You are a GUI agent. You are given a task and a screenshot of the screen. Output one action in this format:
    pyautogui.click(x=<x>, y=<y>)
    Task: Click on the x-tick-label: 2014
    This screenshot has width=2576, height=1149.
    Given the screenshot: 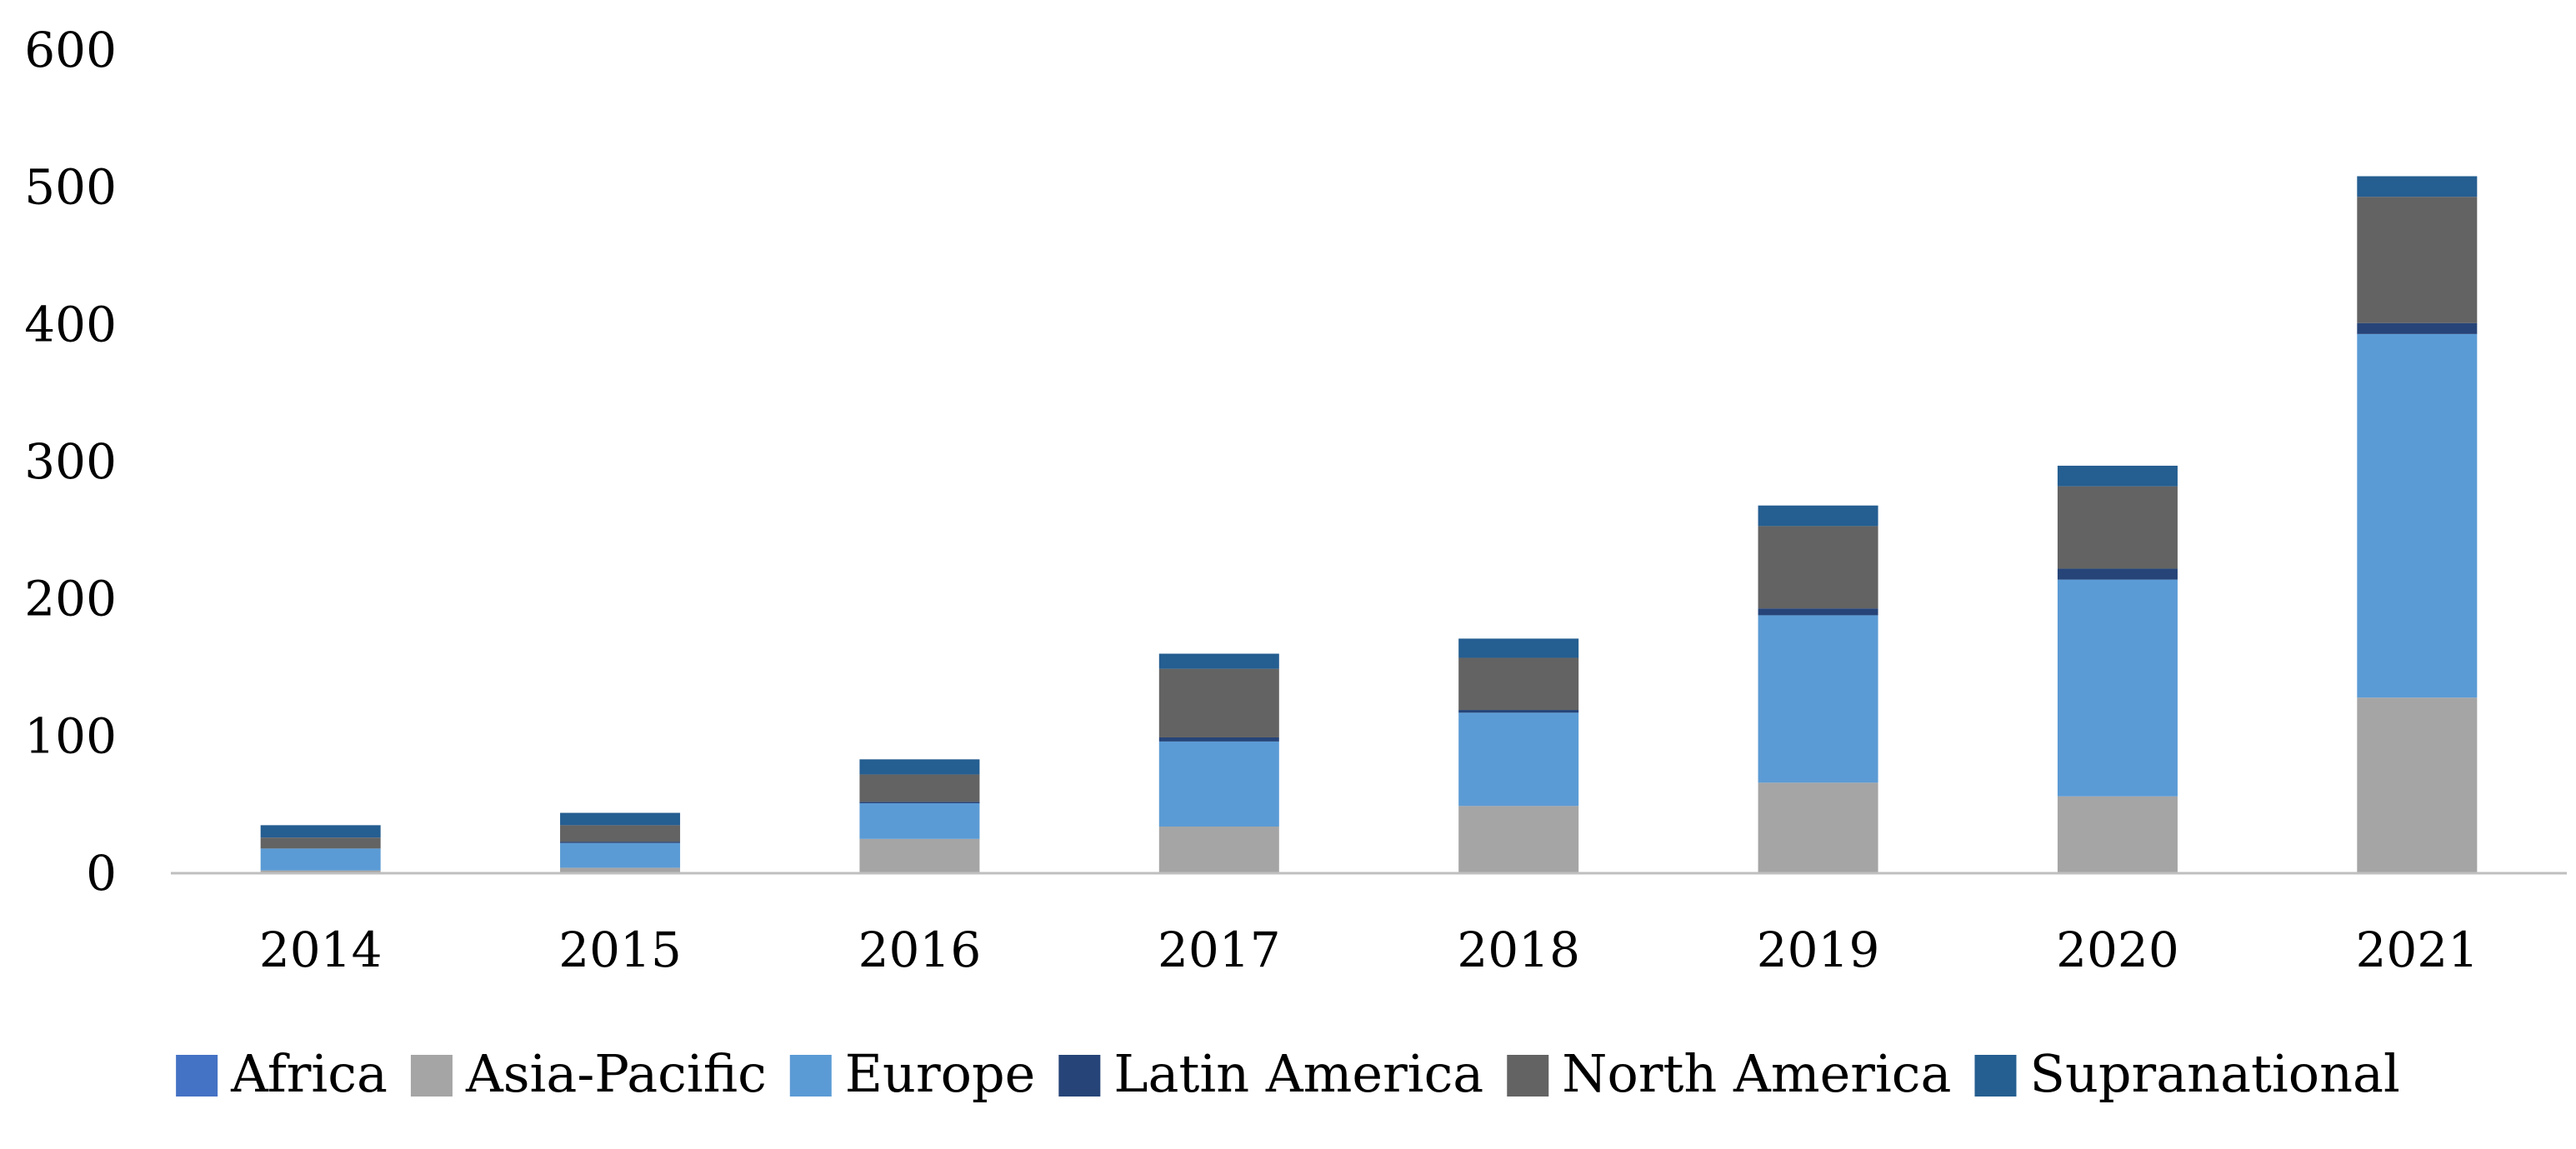 What is the action you would take?
    pyautogui.click(x=321, y=950)
    